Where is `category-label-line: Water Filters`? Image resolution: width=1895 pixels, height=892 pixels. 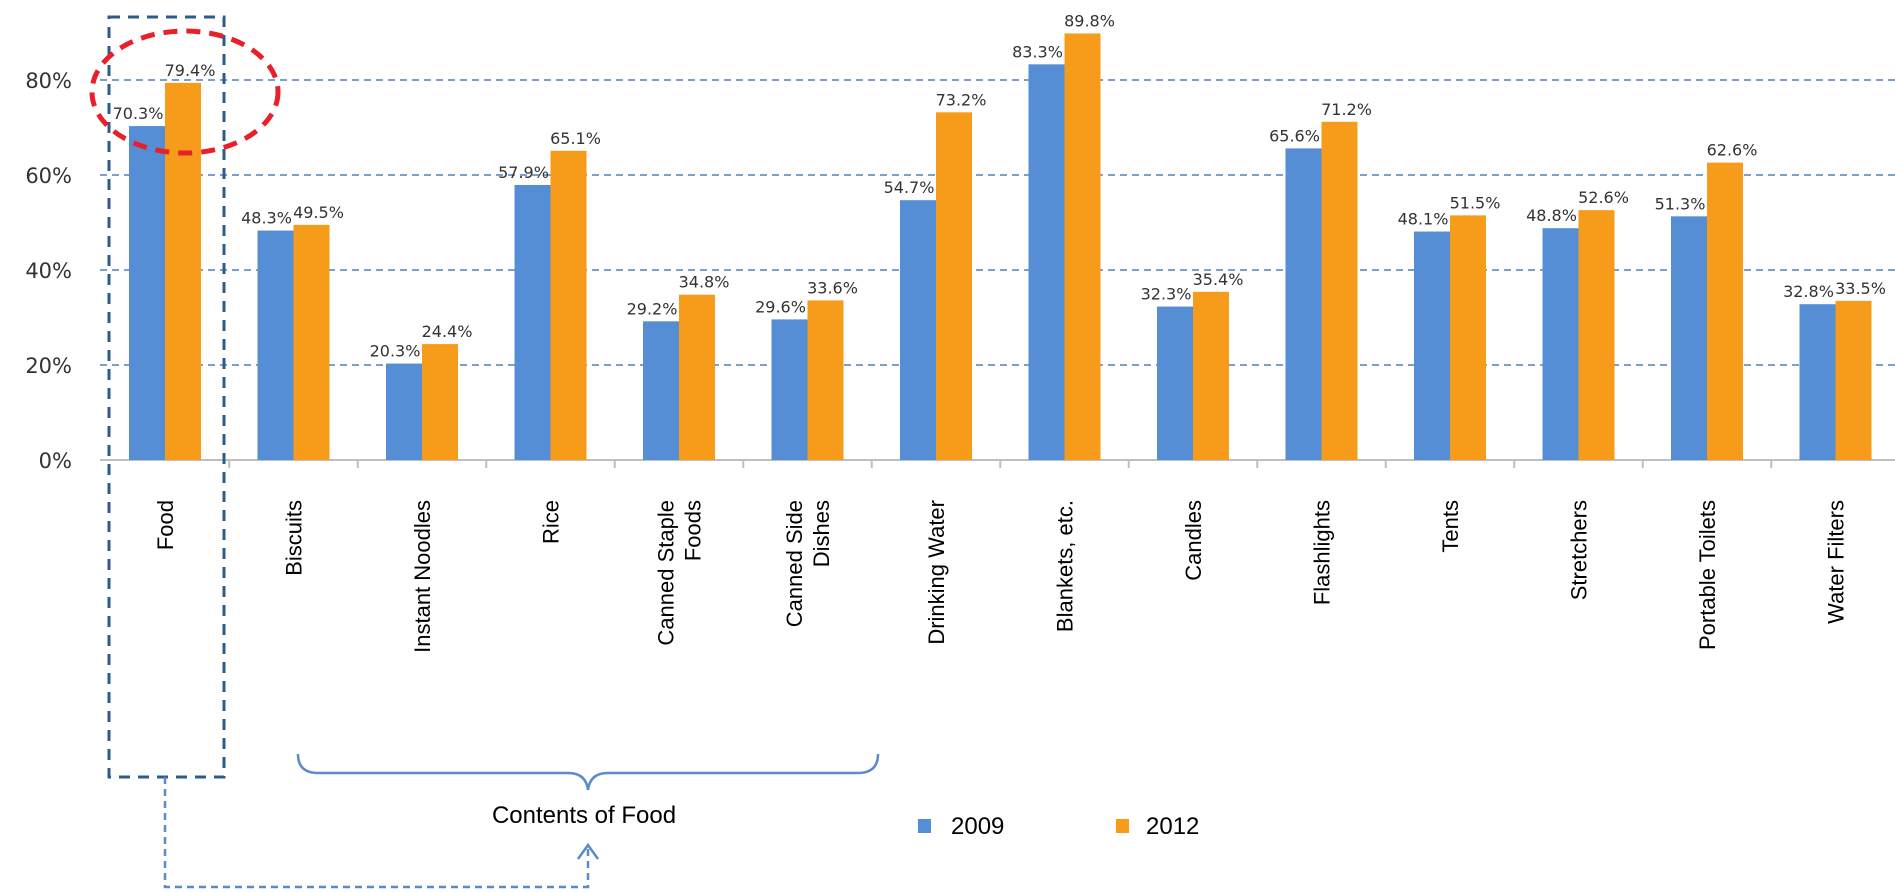 category-label-line: Water Filters is located at coordinates (1836, 562).